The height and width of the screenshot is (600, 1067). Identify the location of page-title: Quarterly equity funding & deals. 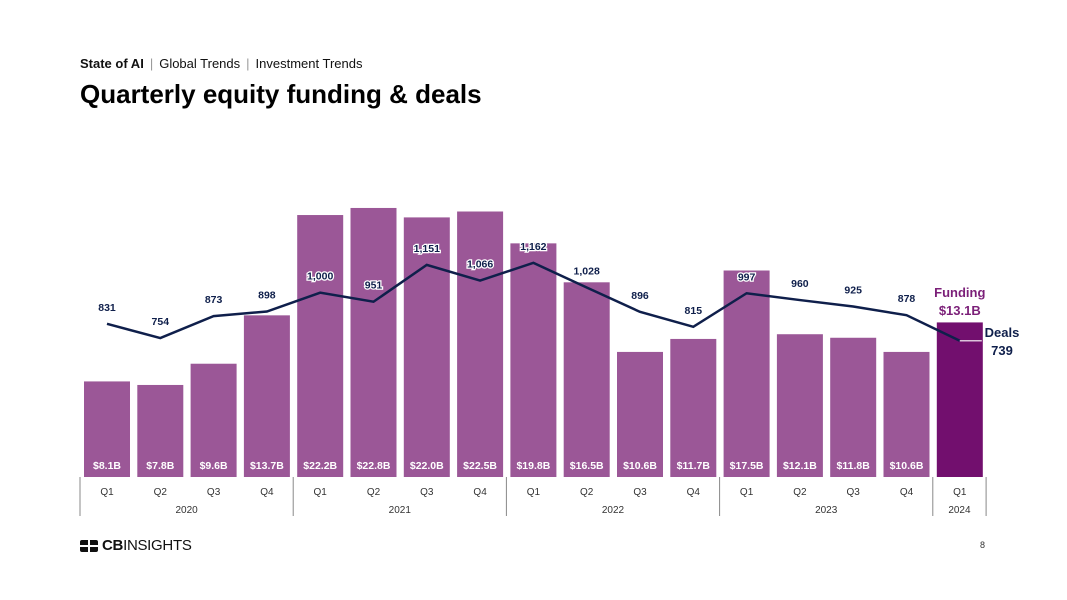
(281, 94).